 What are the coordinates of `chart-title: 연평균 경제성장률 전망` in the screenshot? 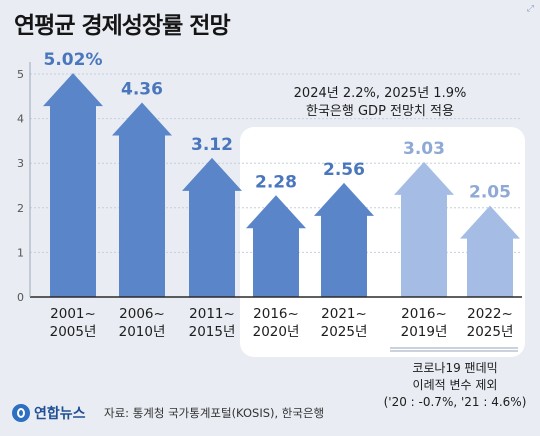 It's located at (122, 26).